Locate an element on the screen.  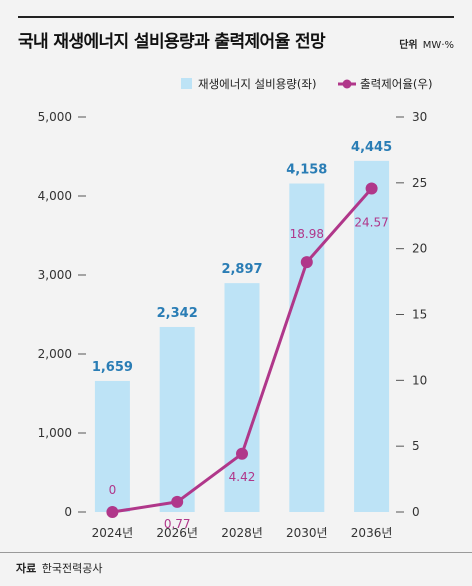
x-category-label: 2036년 is located at coordinates (372, 533).